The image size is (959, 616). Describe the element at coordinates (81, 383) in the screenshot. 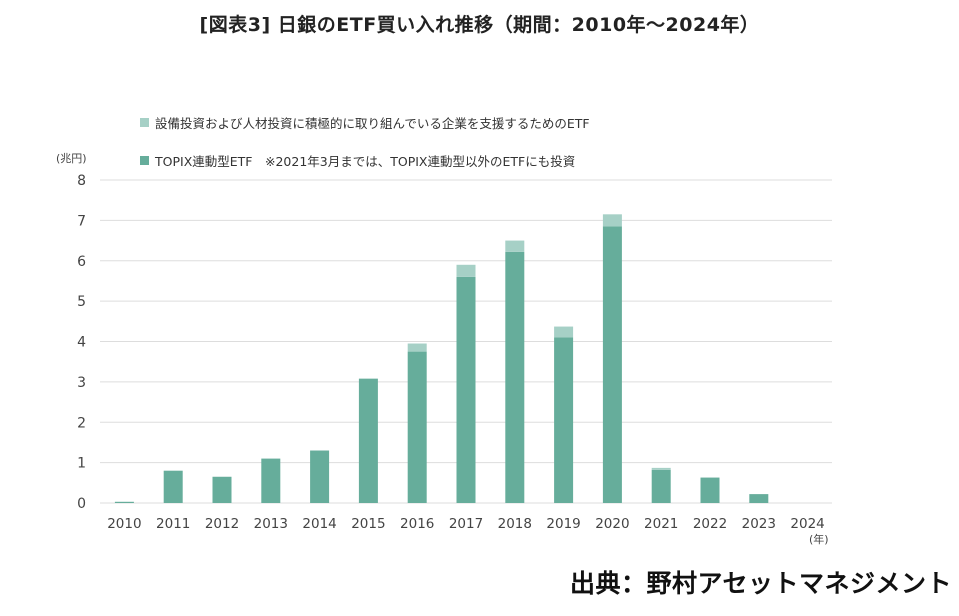

I see `y-tick-label: 3` at that location.